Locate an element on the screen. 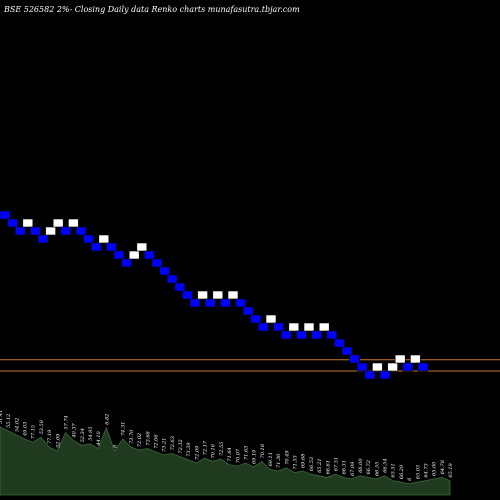 The height and width of the screenshot is (500, 500). volume-label: 51.41 is located at coordinates (2, 417).